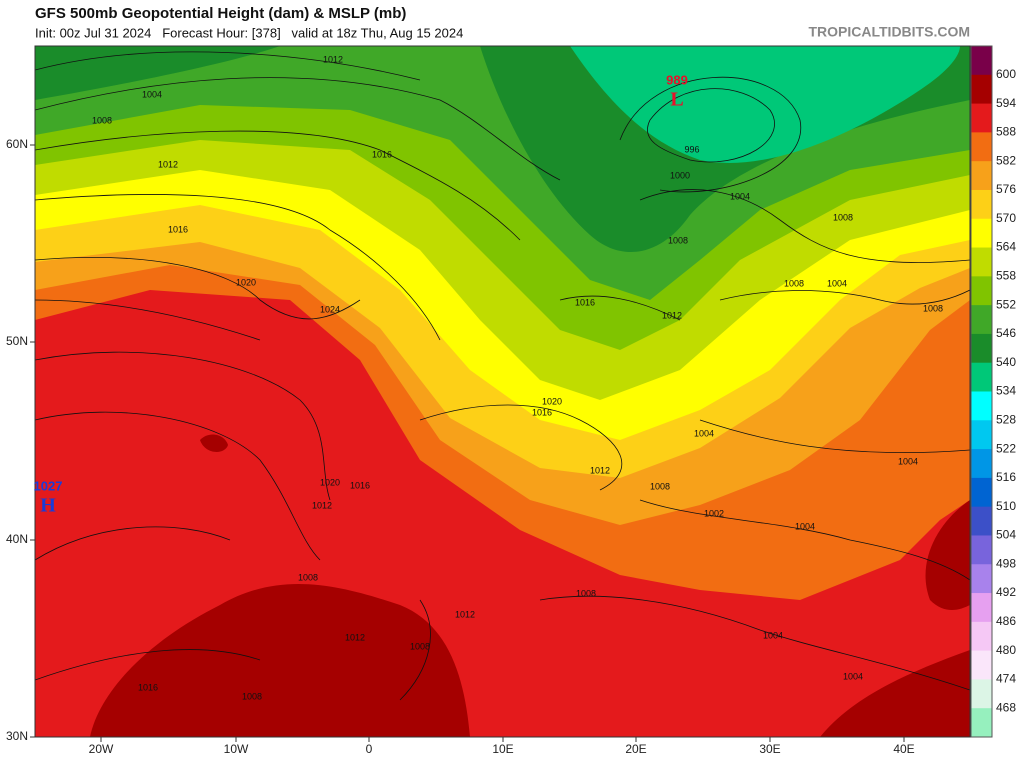 The image size is (1024, 757). Describe the element at coordinates (1006, 592) in the screenshot. I see `colorbar-label: 492` at that location.